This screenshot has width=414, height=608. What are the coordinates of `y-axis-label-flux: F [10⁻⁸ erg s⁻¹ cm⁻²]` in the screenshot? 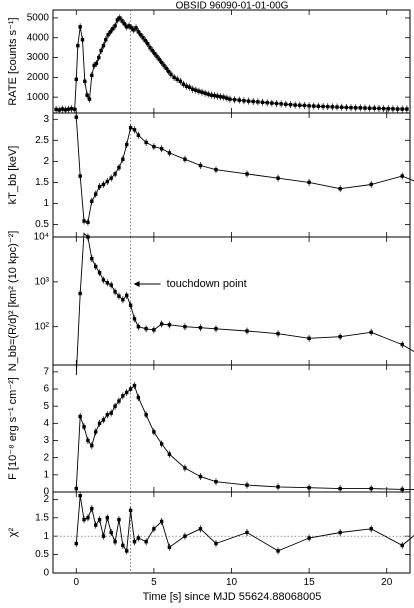 It's located at (13, 428).